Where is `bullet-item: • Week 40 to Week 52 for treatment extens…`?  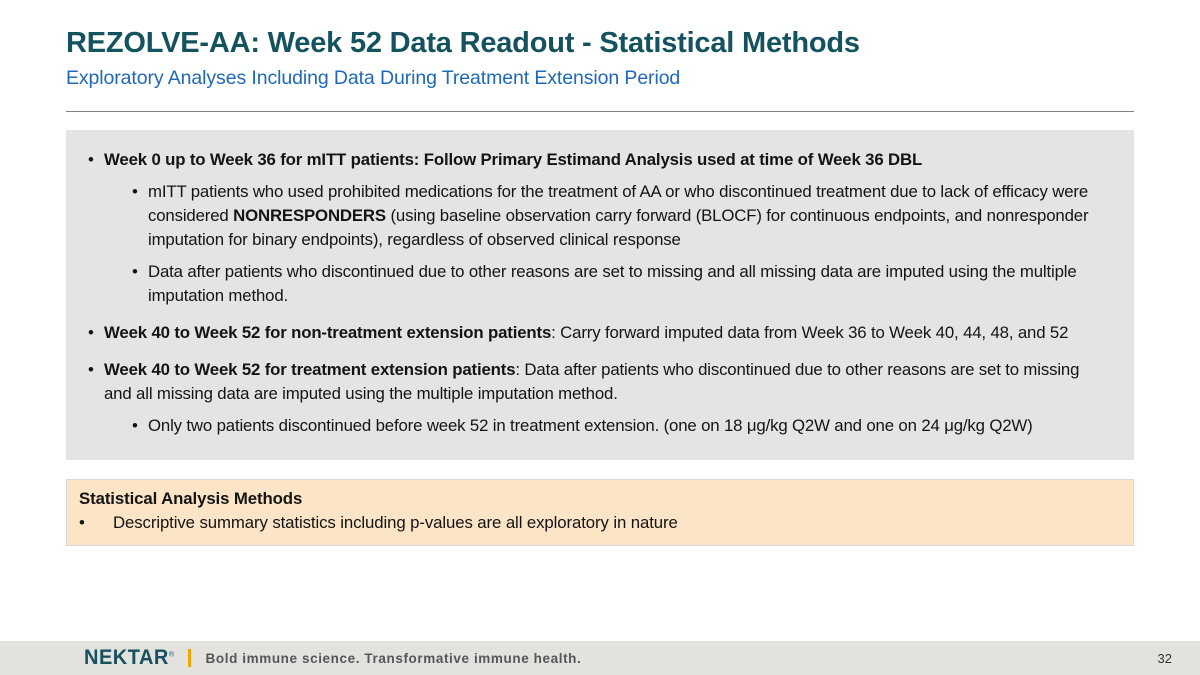
bullet-item: • Week 40 to Week 52 for treatment extens… is located at coordinates (594, 382).